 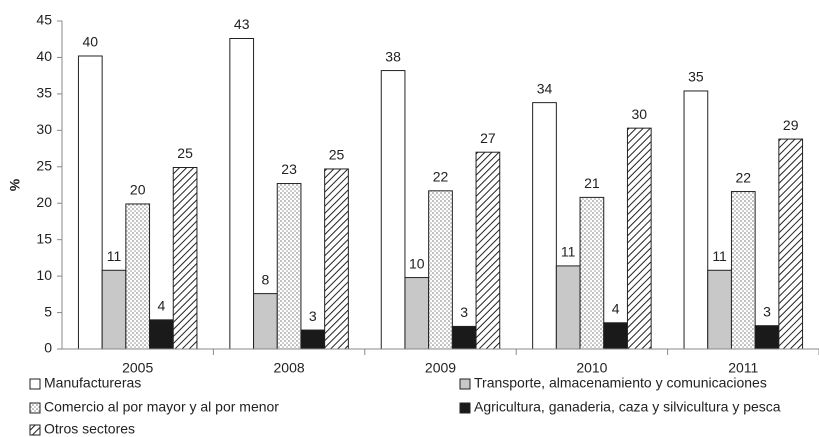 I want to click on y-tick-label: 0, so click(x=48, y=348).